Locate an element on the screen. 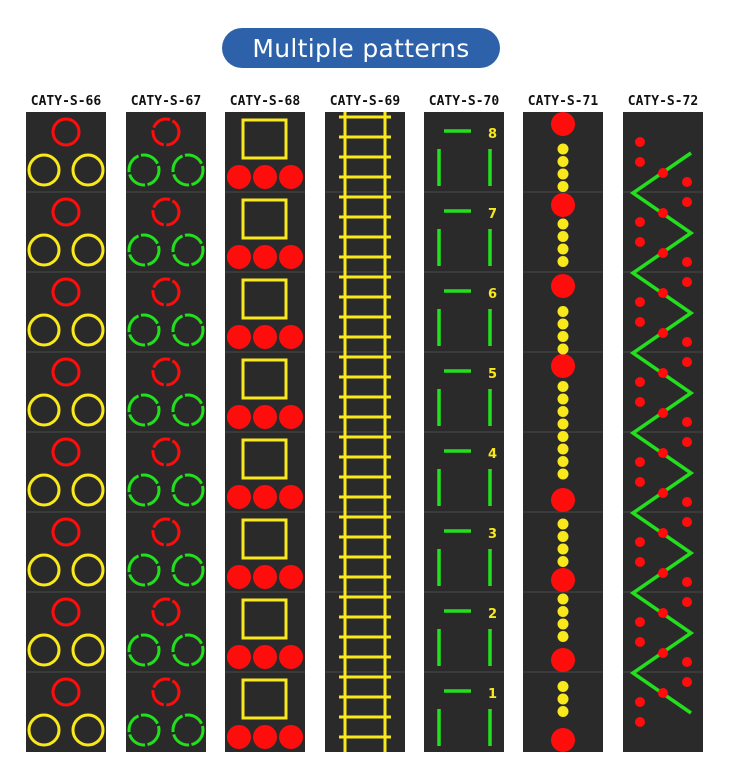 The width and height of the screenshot is (750, 777). pattern-label-67: CATY-S-67 is located at coordinates (166, 101).